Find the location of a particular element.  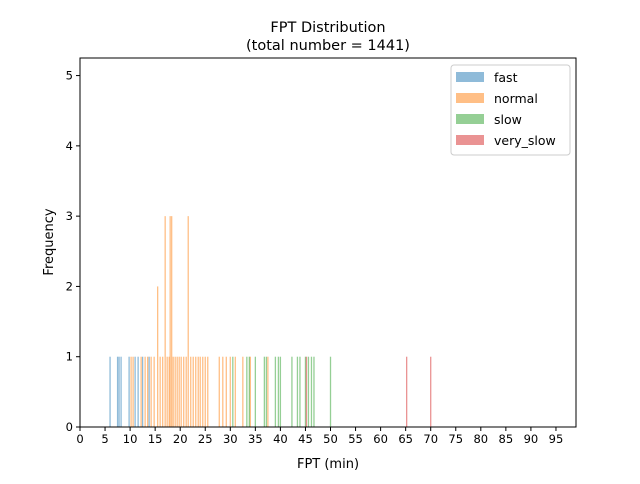

legend-label-very_slow: very_slow is located at coordinates (525, 140).